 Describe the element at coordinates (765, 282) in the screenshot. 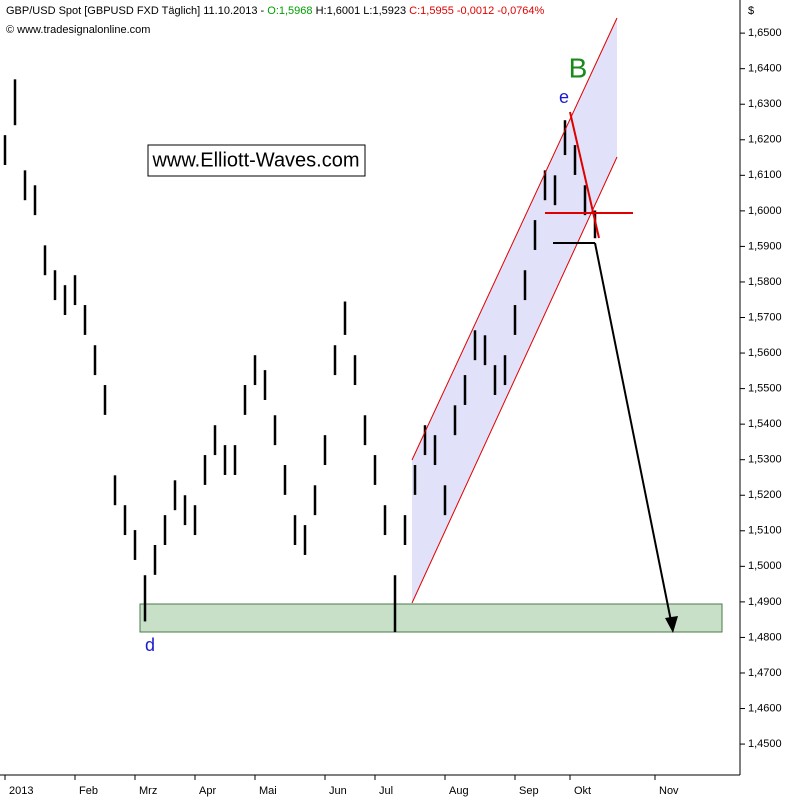

I see `y-tick-label: 1,5800` at that location.